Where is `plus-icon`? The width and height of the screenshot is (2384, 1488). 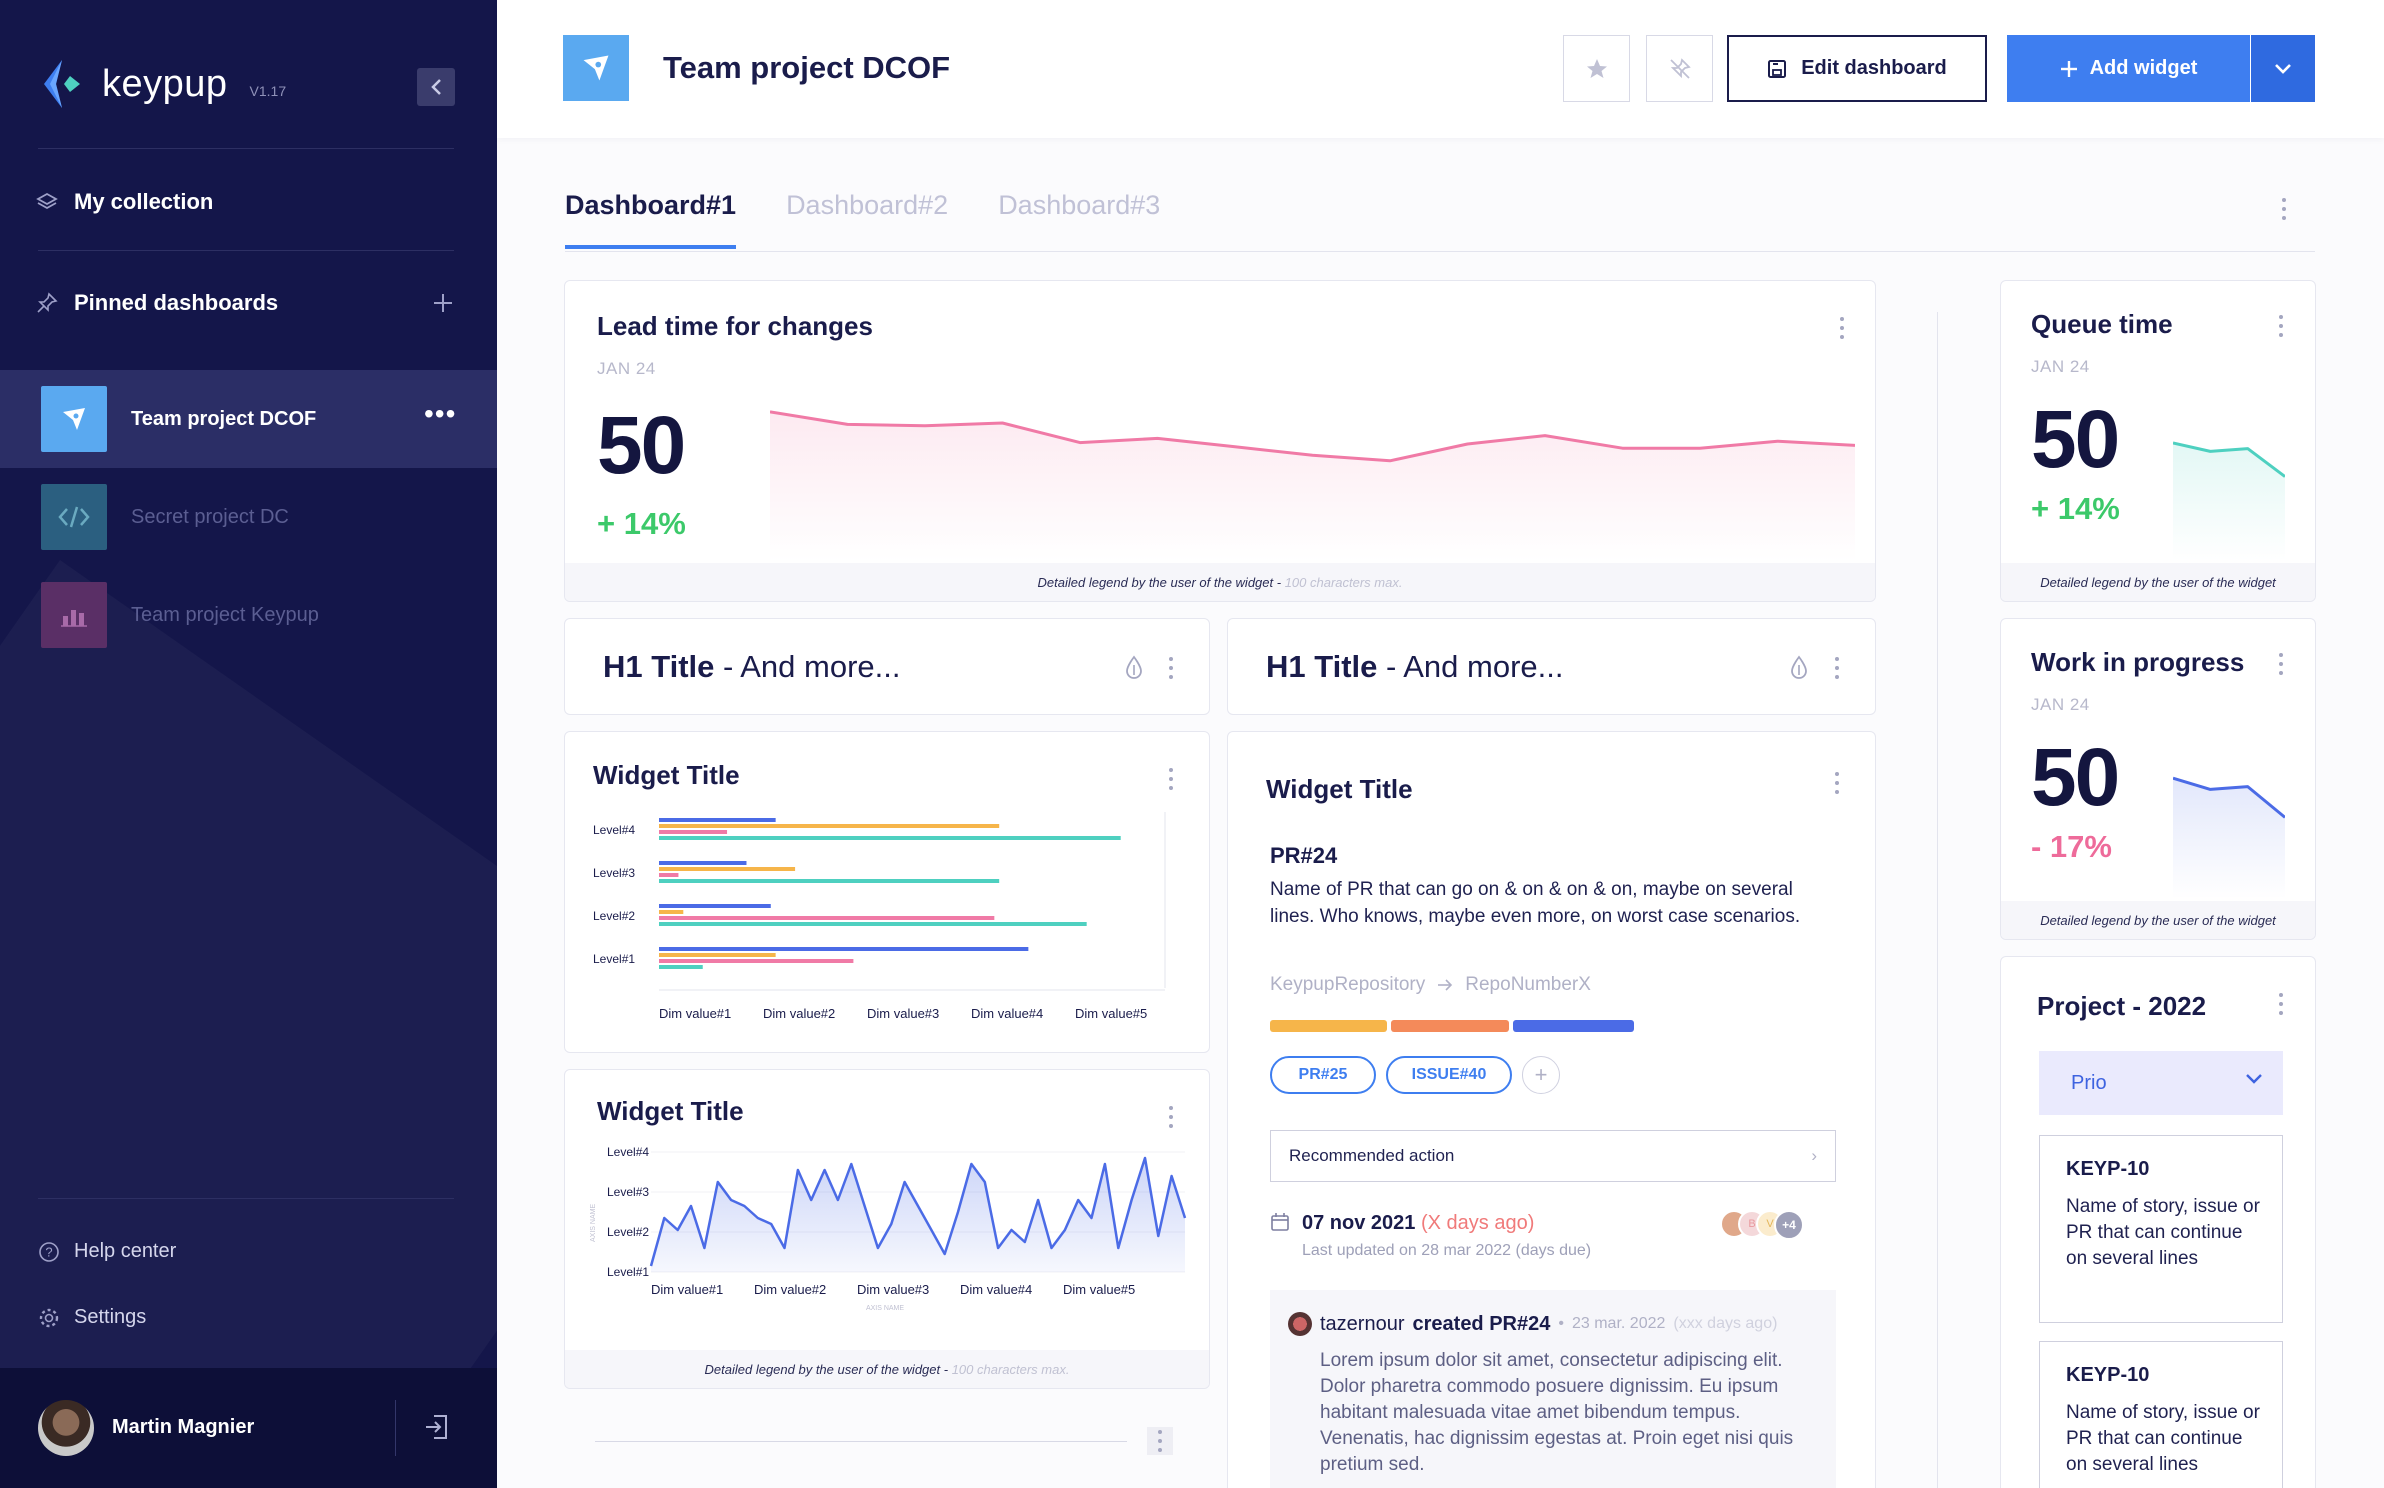 plus-icon is located at coordinates (2068, 68).